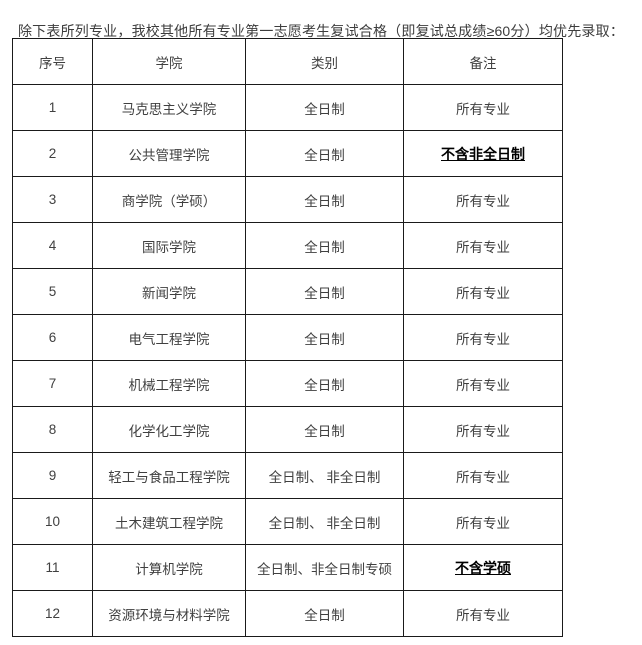  I want to click on table-row: 9 轻工与食品工程学院 全日制、 非全日制 所有专业, so click(287, 475).